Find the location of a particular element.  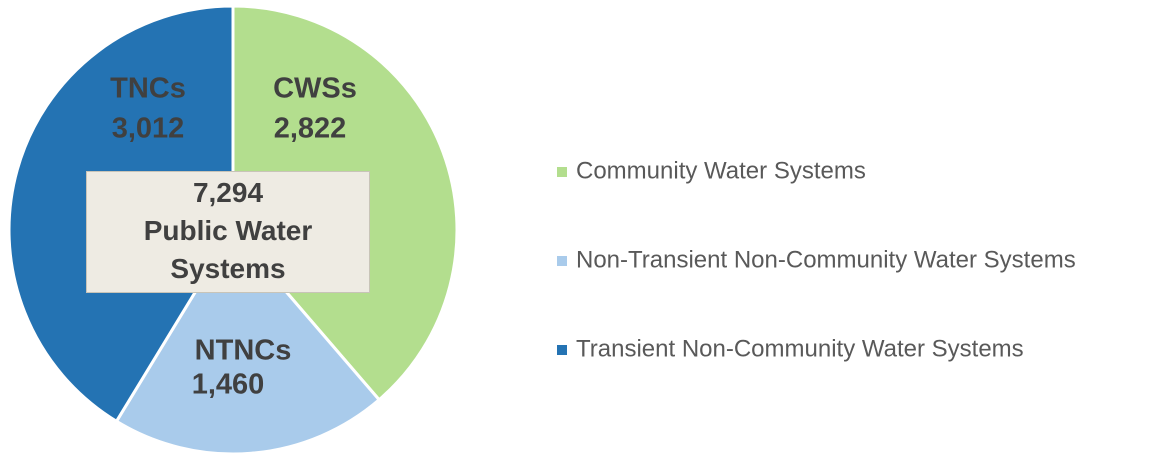

slice-name: TNCs is located at coordinates (148, 89).